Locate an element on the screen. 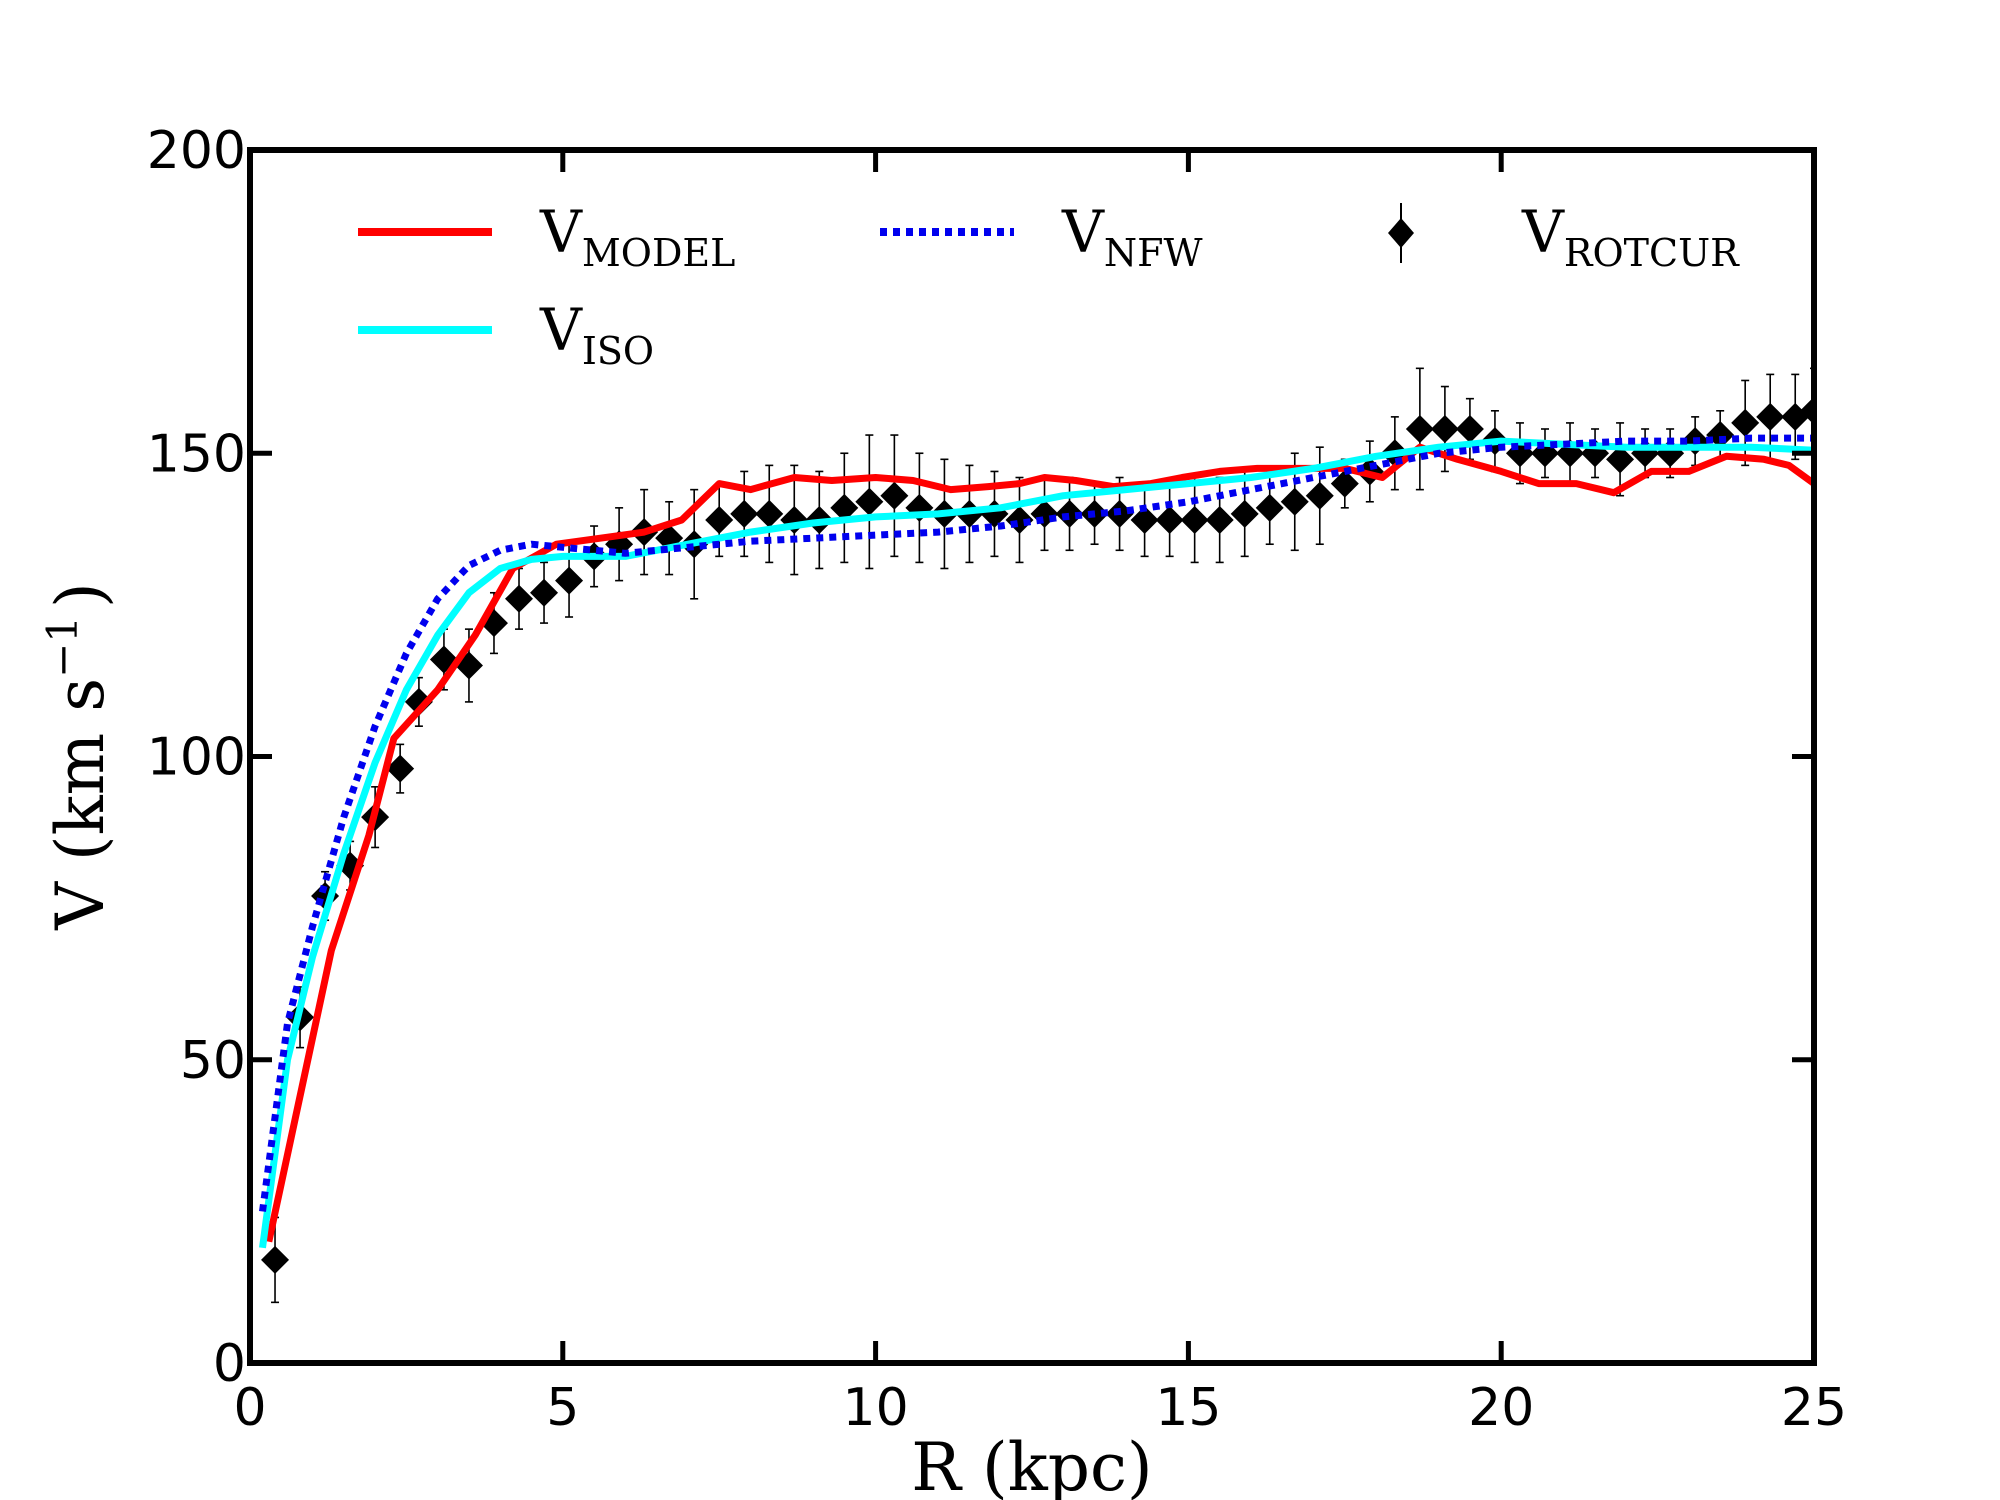  legend-model-main: V is located at coordinates (561, 232).